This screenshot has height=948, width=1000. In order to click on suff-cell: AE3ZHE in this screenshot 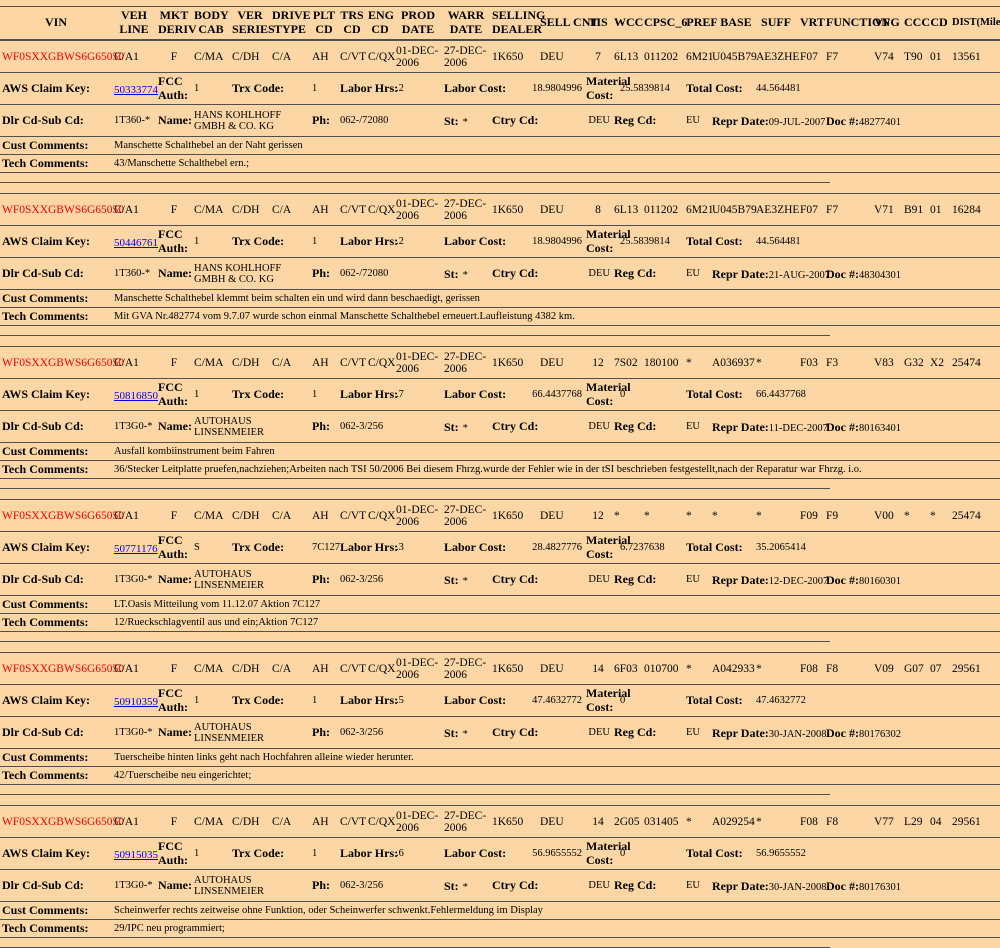, I will do `click(778, 209)`.